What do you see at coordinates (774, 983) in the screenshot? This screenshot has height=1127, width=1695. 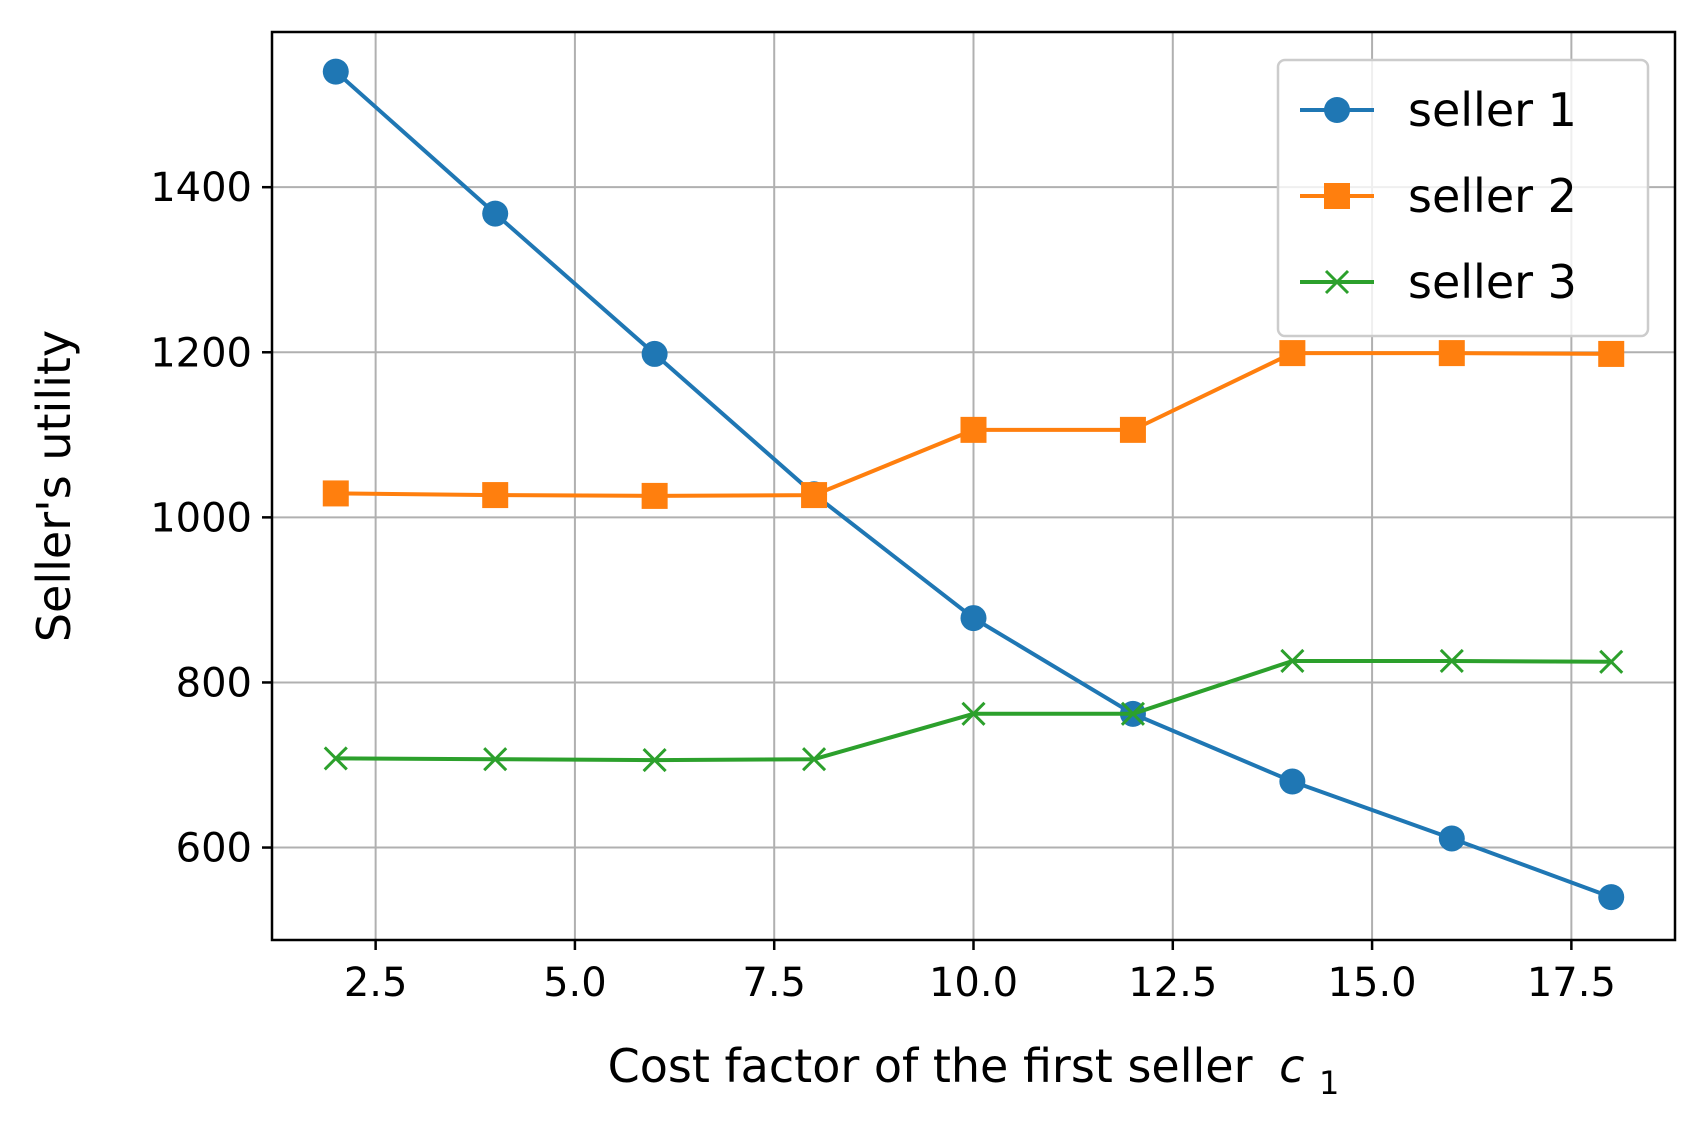 I see `x-tick-label: 7.5` at bounding box center [774, 983].